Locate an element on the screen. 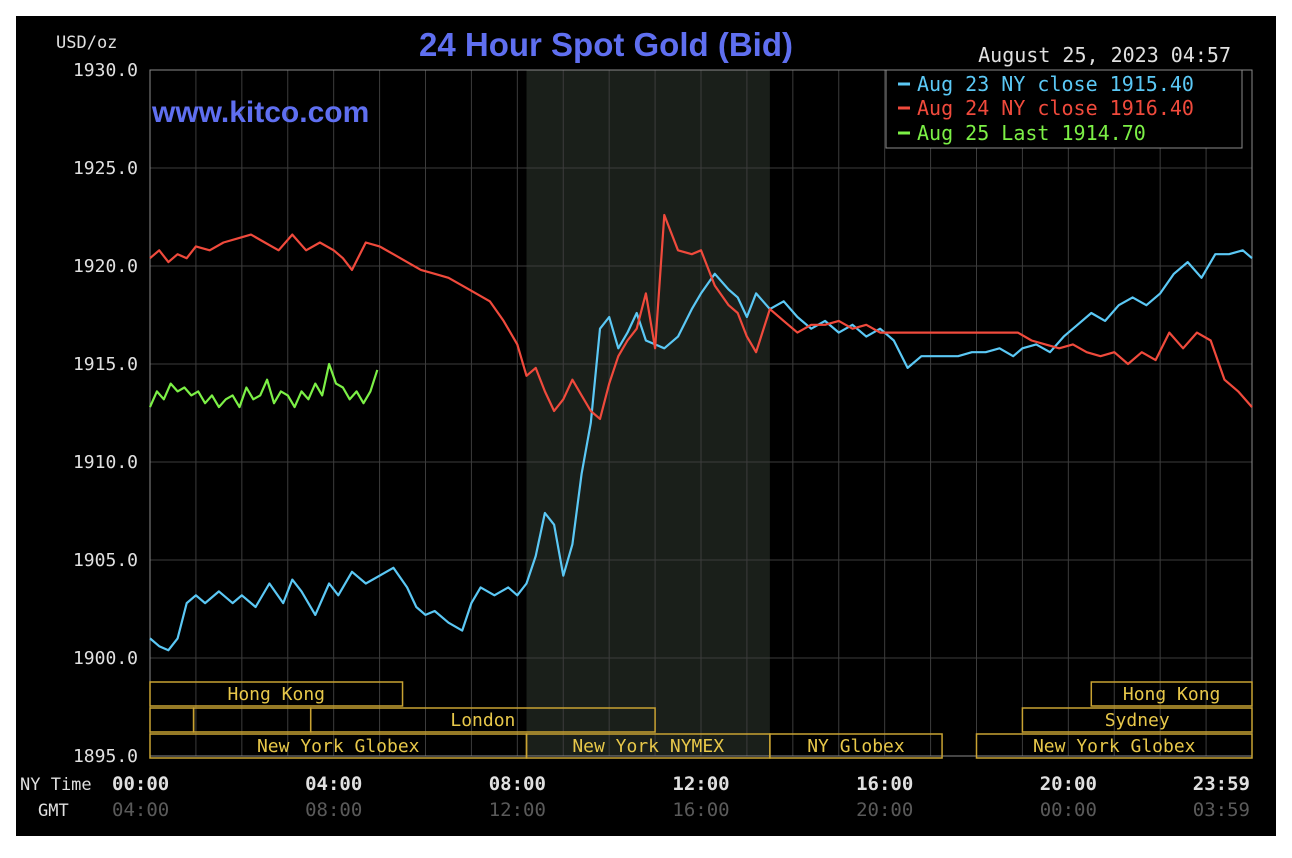 Image resolution: width=1292 pixels, height=858 pixels. y-axis-label: USD/oz is located at coordinates (86, 43).